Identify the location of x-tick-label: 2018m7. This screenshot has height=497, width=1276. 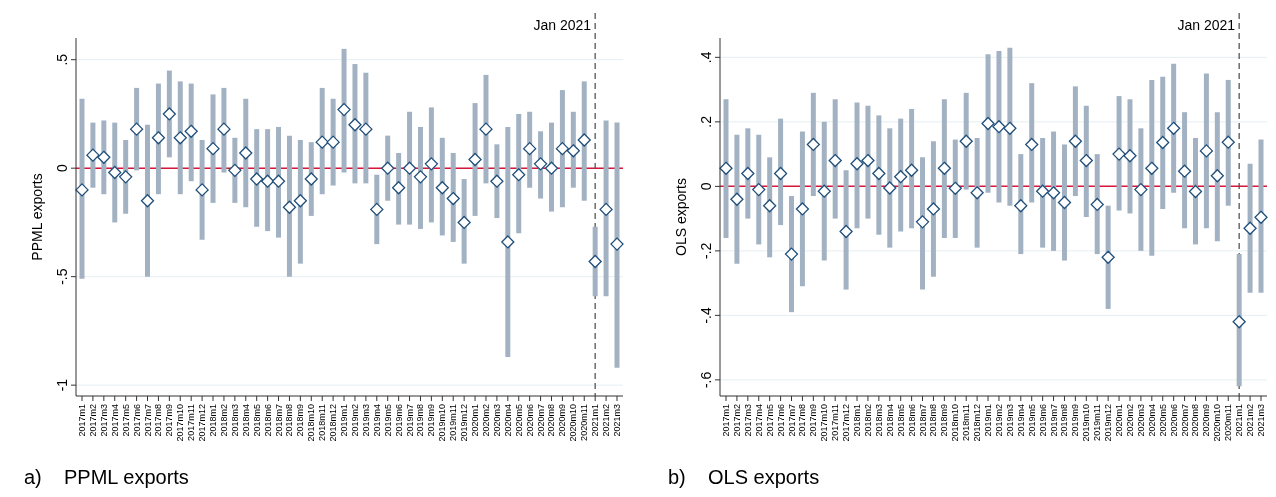
(922, 420).